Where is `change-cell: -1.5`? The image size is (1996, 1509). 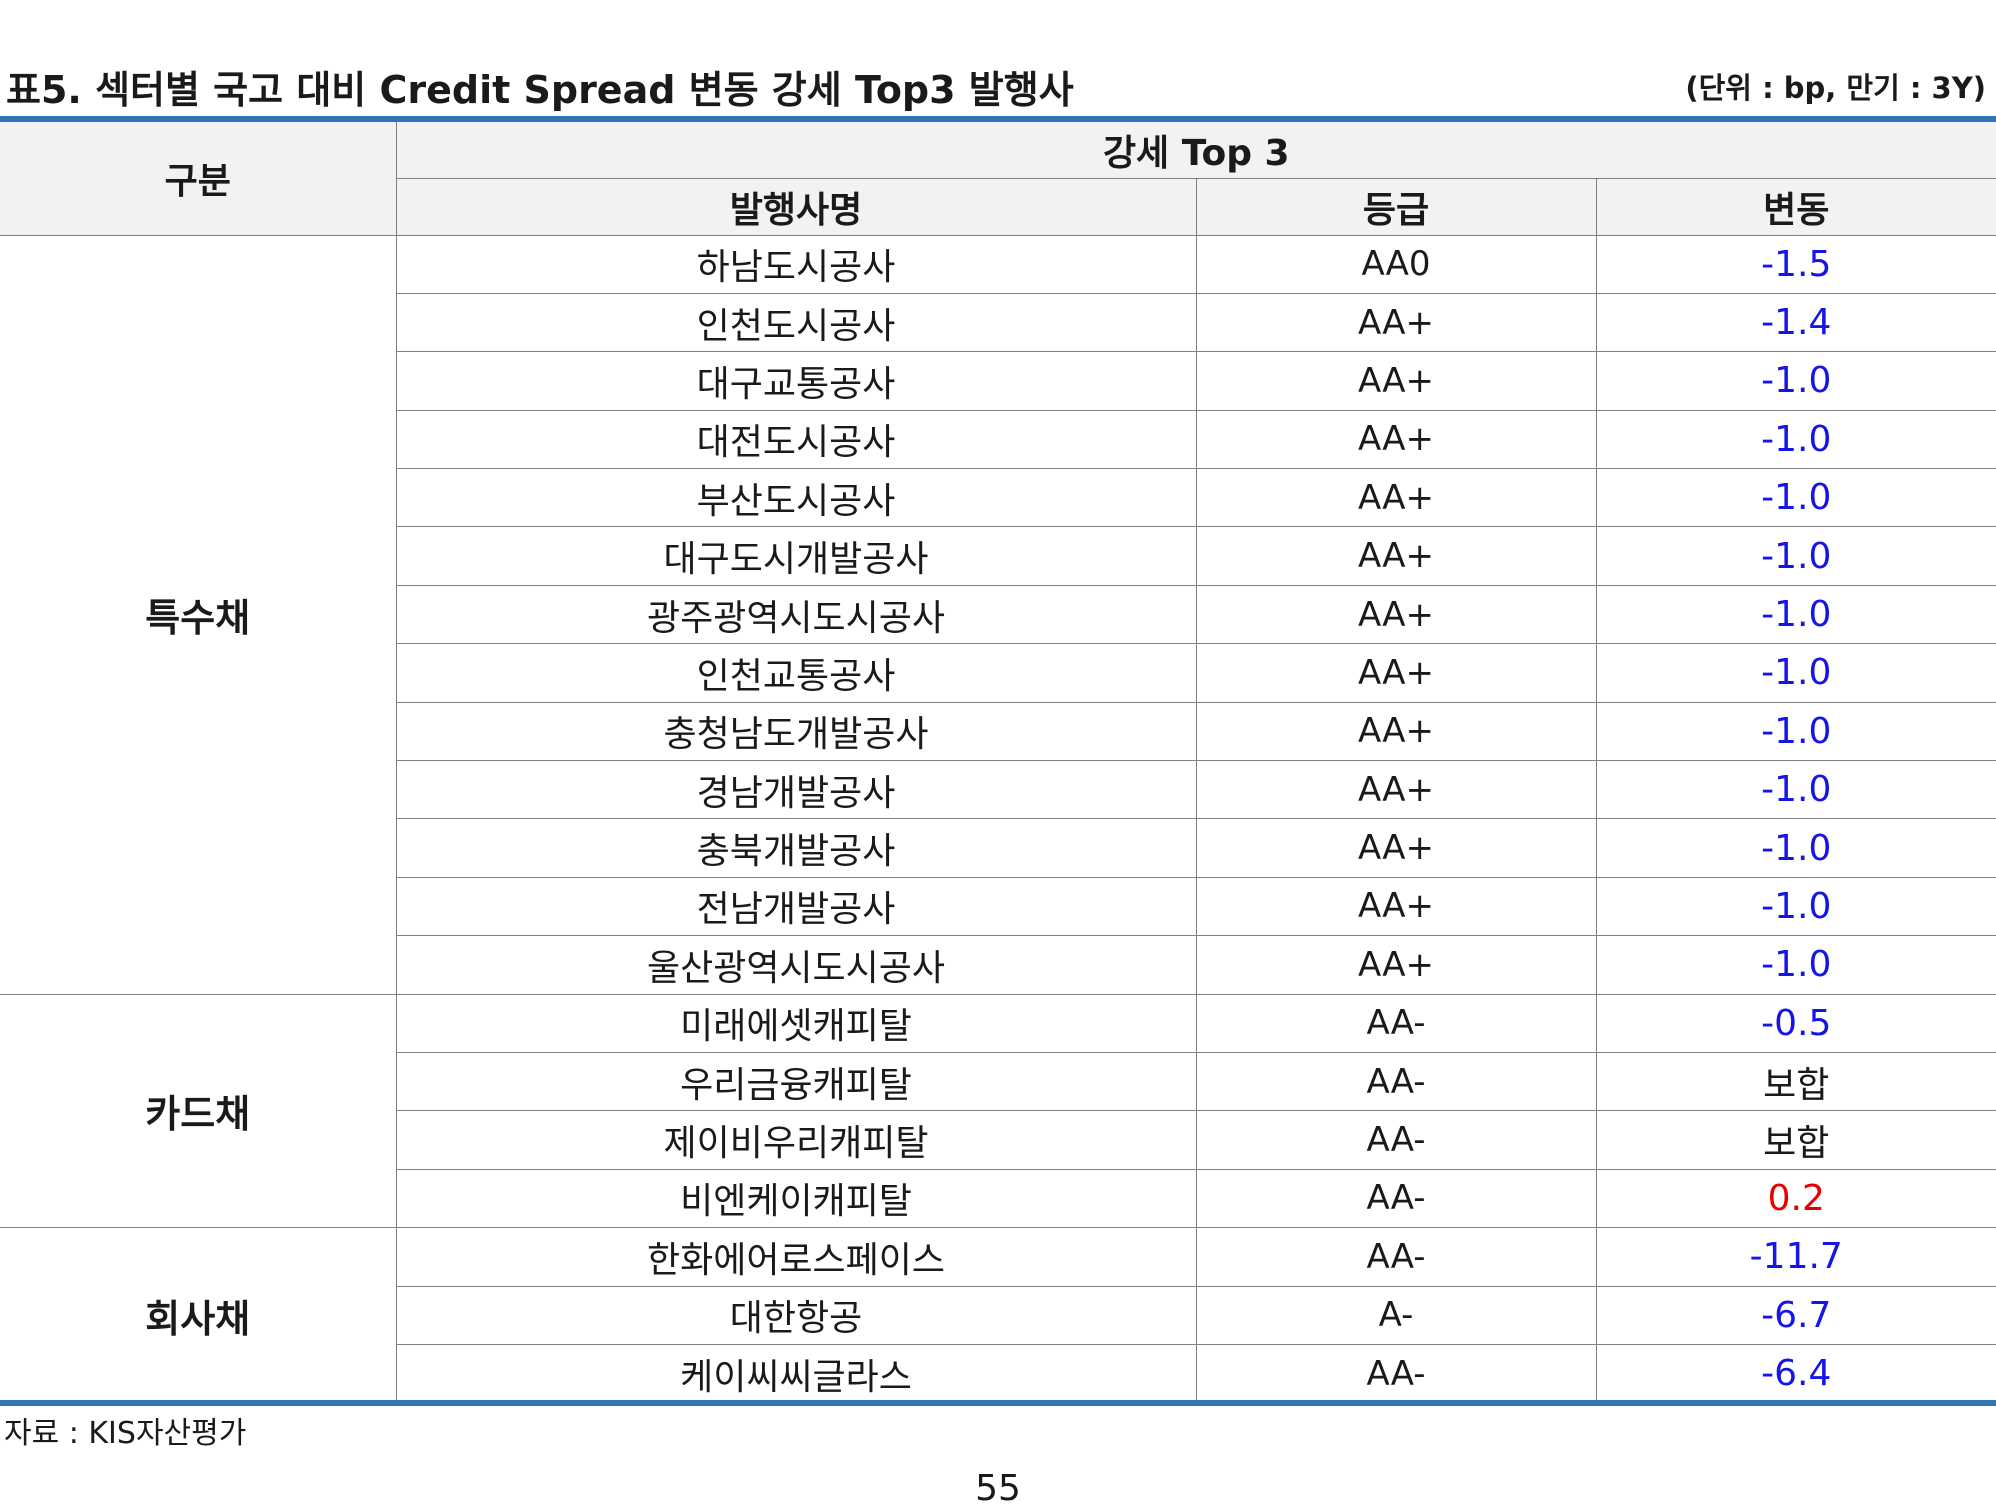 change-cell: -1.5 is located at coordinates (1795, 264).